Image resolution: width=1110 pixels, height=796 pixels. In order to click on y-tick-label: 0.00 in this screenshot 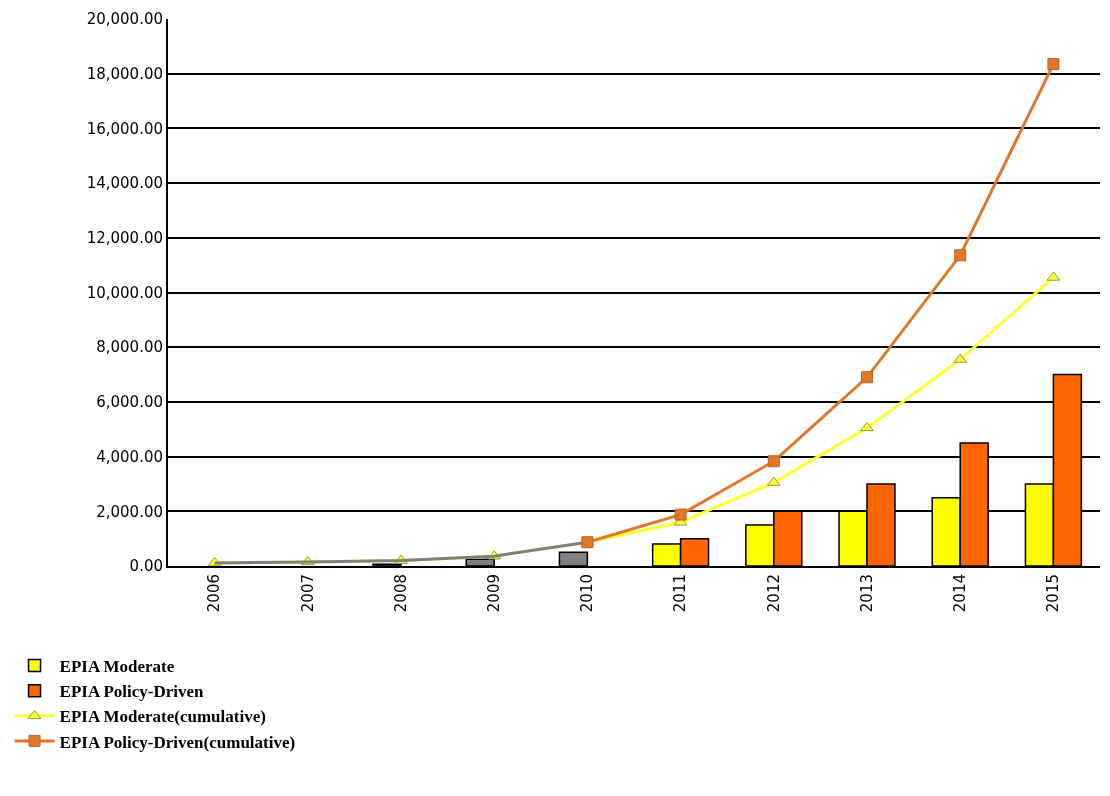, I will do `click(146, 566)`.